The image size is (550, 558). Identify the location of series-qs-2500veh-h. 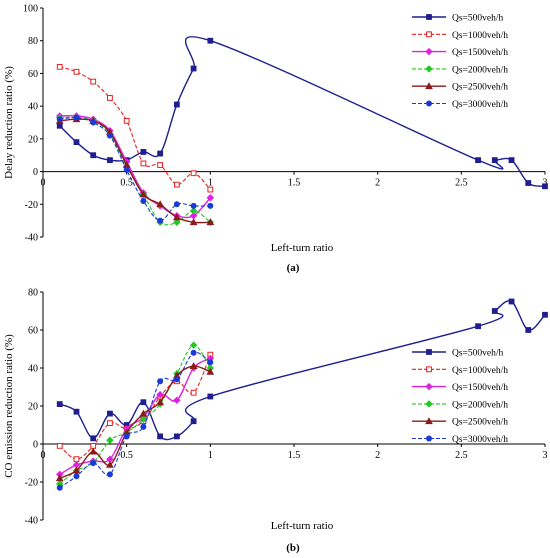
(135, 170).